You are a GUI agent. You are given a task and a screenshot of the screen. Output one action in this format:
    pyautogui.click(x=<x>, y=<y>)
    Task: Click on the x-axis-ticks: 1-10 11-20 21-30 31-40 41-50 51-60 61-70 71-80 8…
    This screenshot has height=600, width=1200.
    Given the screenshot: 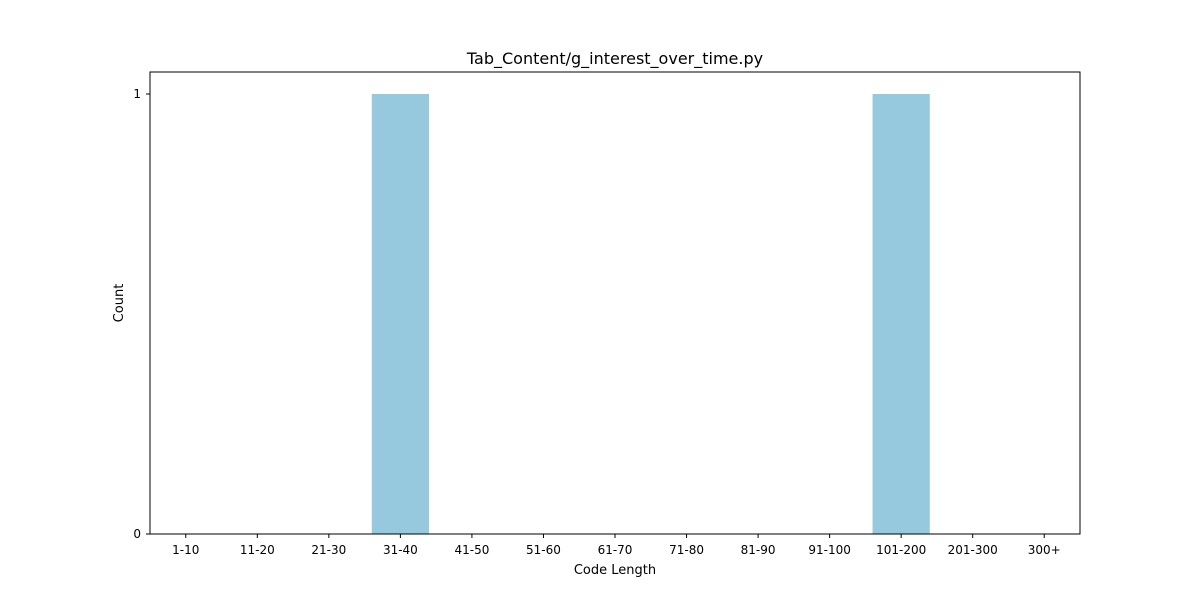 What is the action you would take?
    pyautogui.click(x=616, y=545)
    